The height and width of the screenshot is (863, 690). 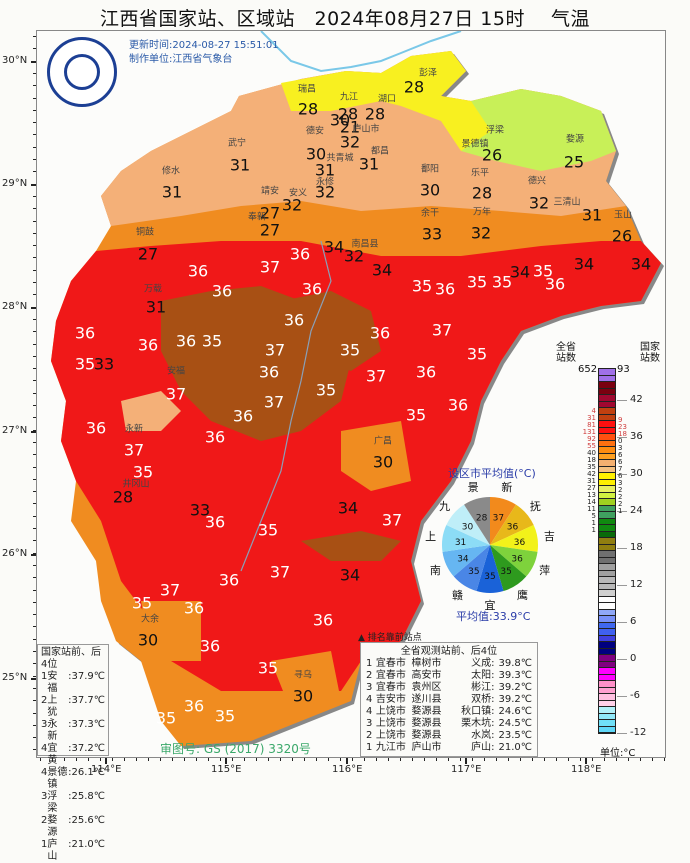 What do you see at coordinates (622, 434) in the screenshot?
I see `national-count: 18` at bounding box center [622, 434].